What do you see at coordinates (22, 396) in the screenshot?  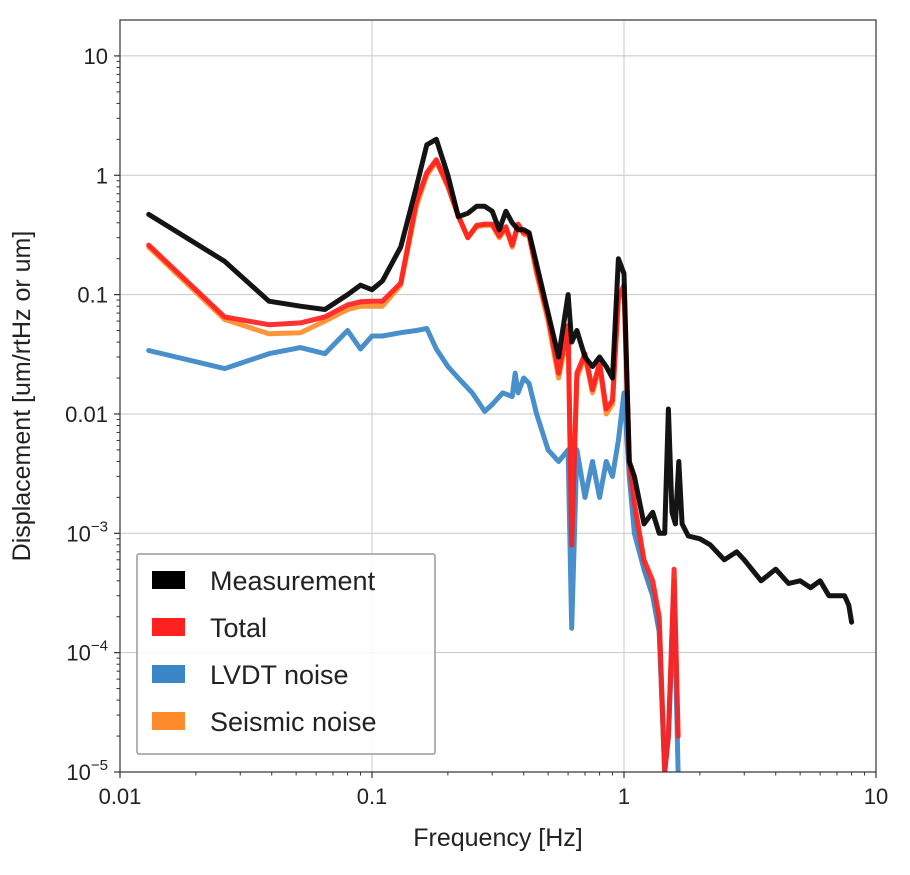 I see `y-axis-title: Displacement [um/rtHz or um]` at bounding box center [22, 396].